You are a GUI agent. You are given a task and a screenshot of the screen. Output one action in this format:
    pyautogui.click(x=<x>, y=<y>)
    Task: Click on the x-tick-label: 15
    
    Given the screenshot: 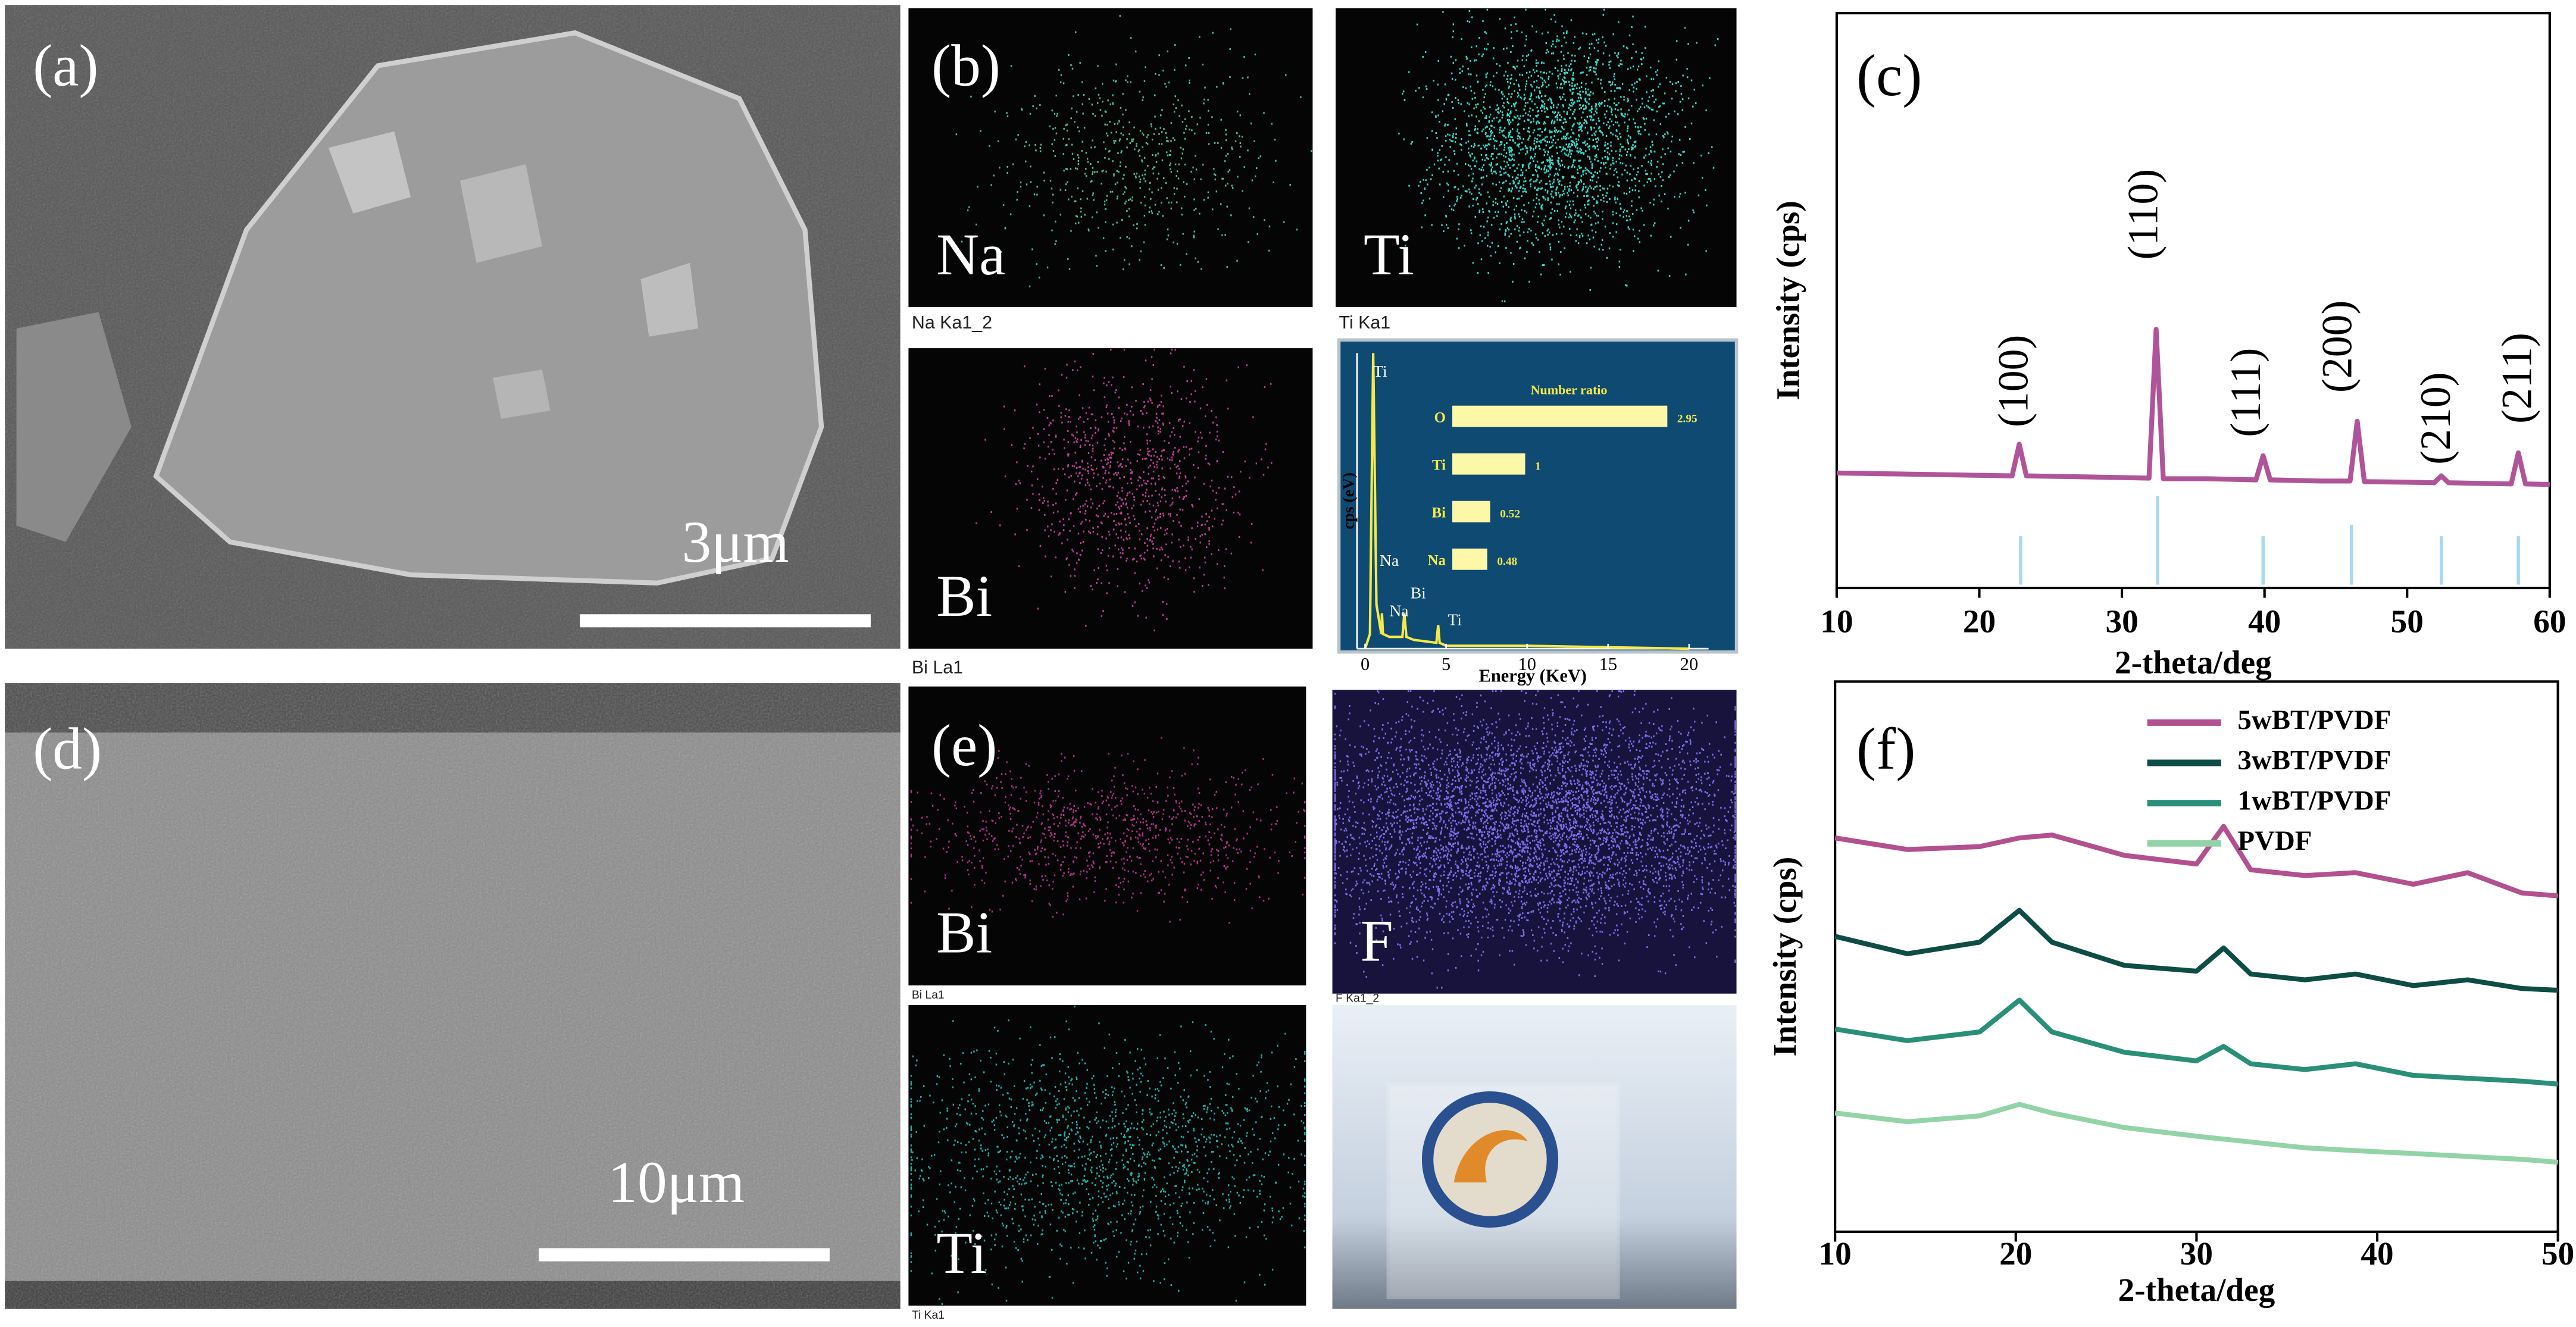 What is the action you would take?
    pyautogui.click(x=1608, y=664)
    